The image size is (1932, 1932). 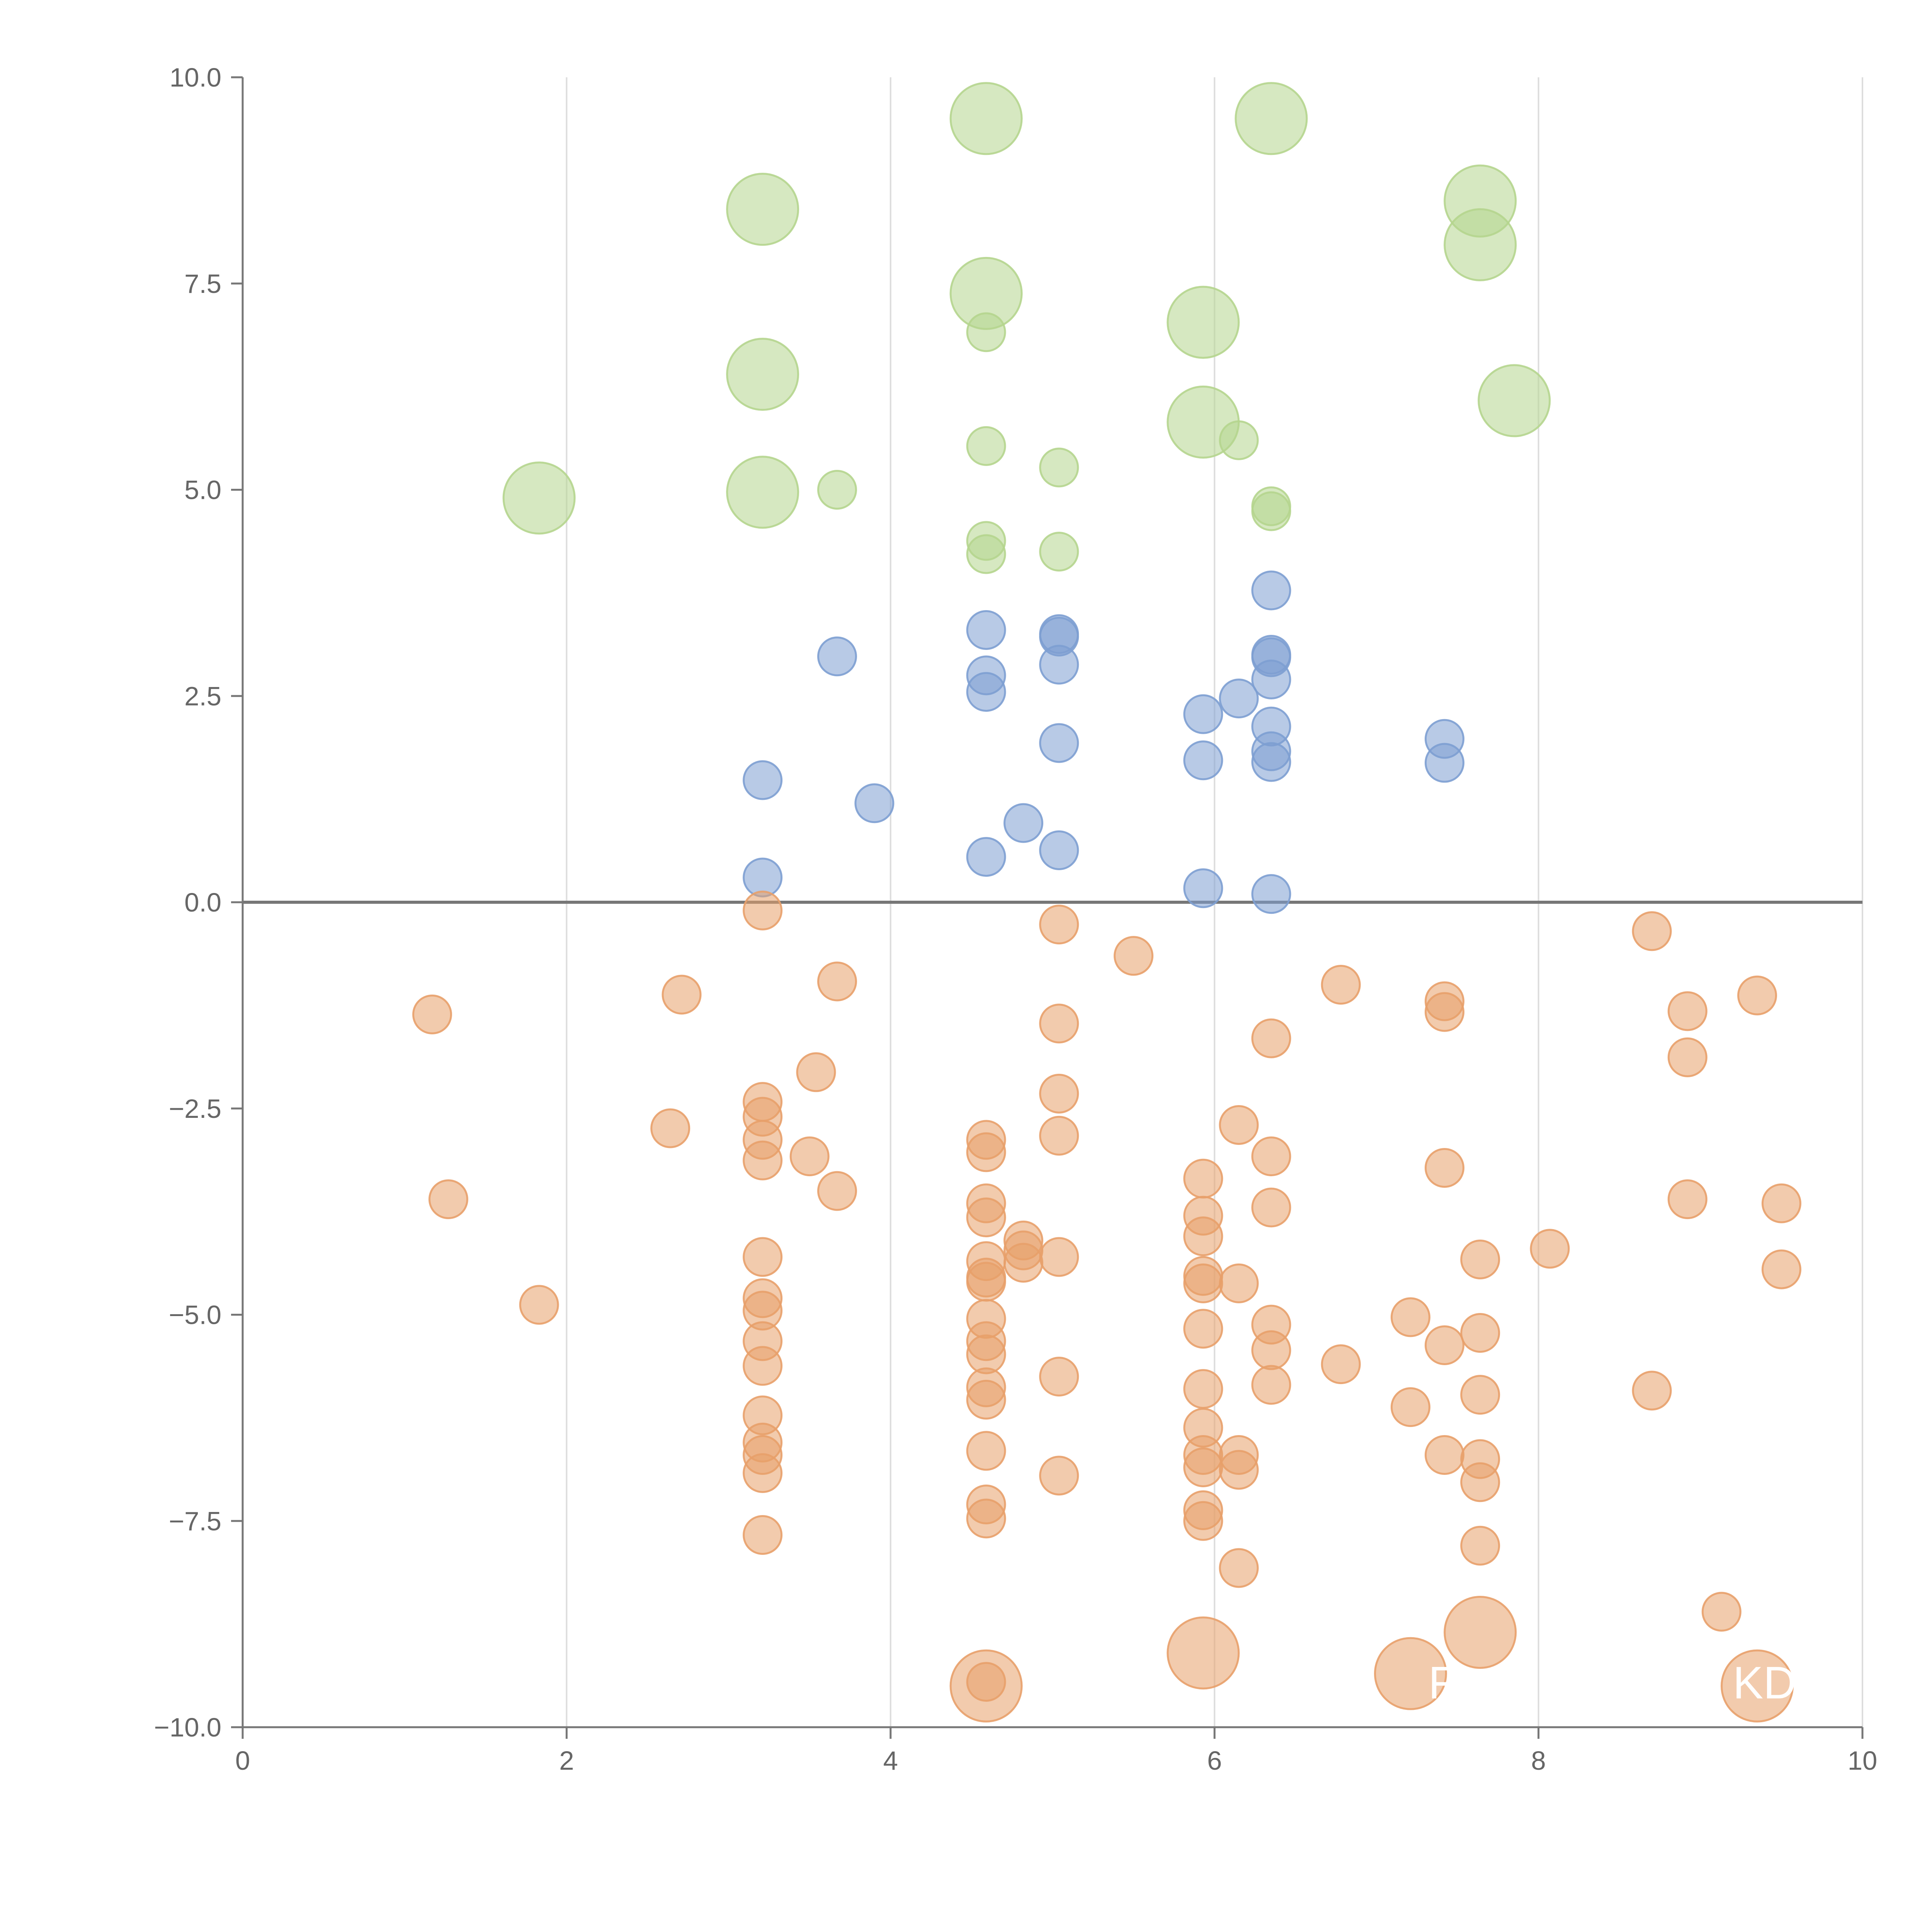 I want to click on y-tick-label: 10.0, so click(x=196, y=78).